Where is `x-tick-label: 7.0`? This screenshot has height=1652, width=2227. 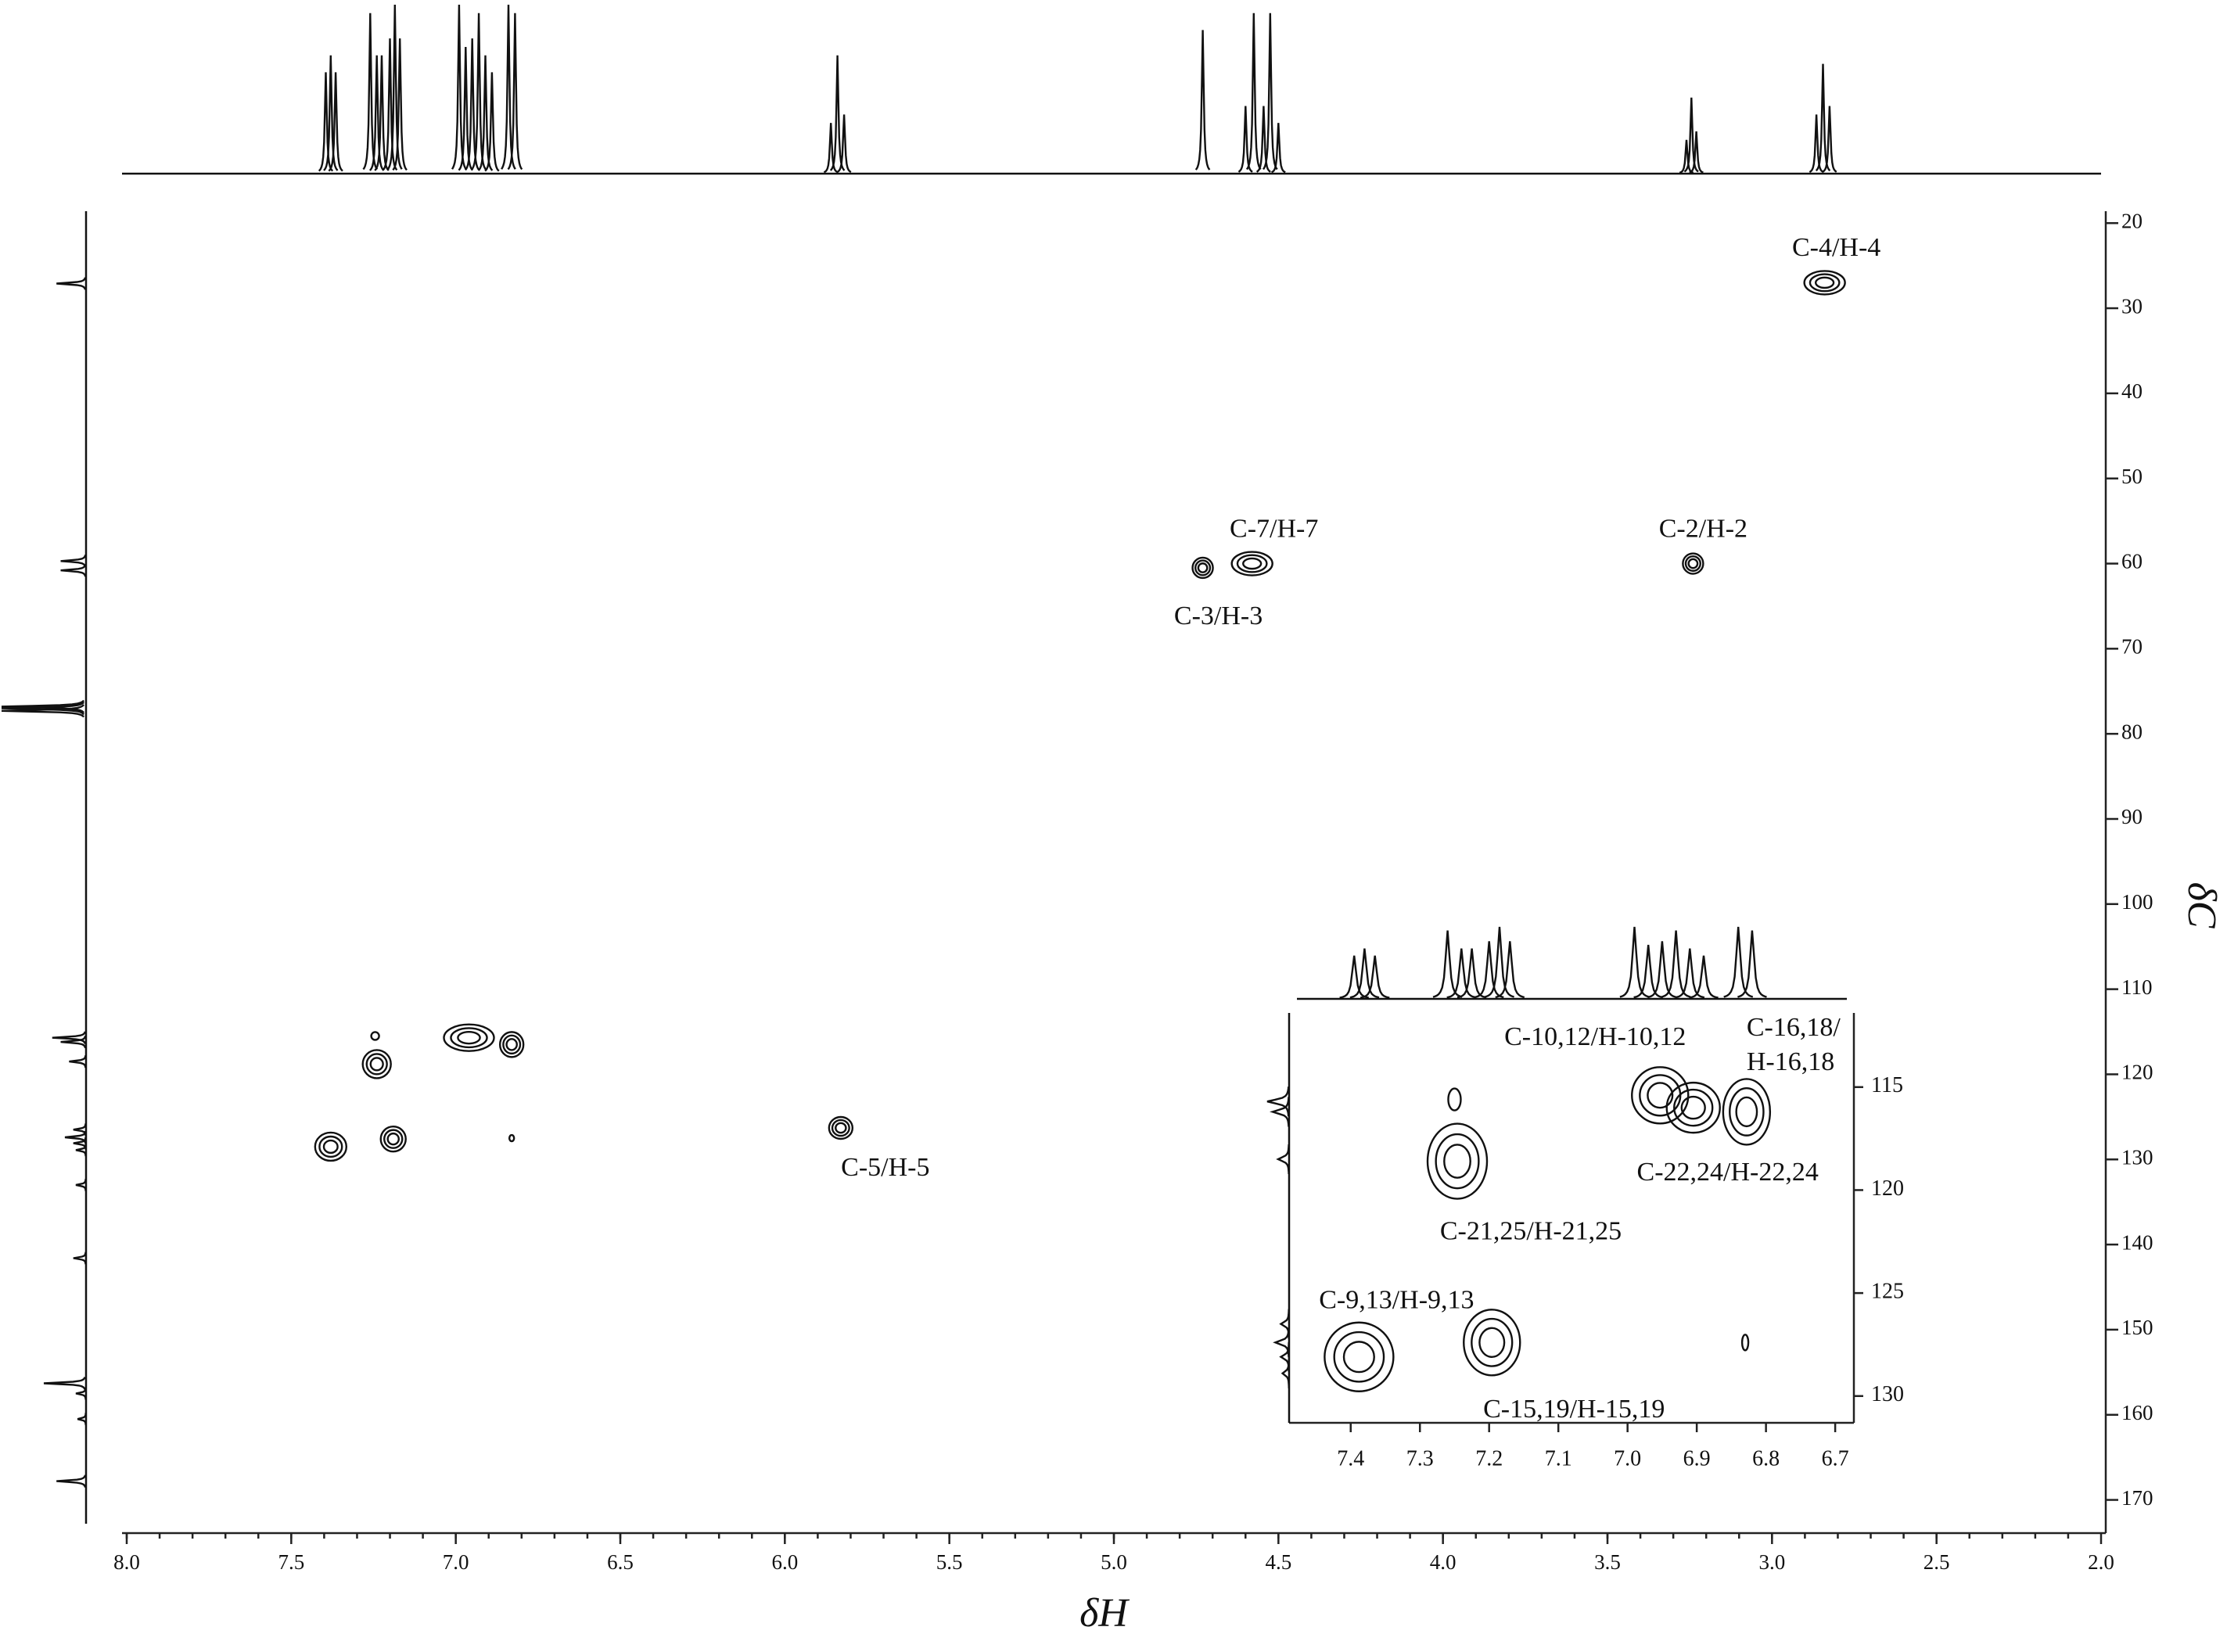
x-tick-label: 7.0 is located at coordinates (456, 1562).